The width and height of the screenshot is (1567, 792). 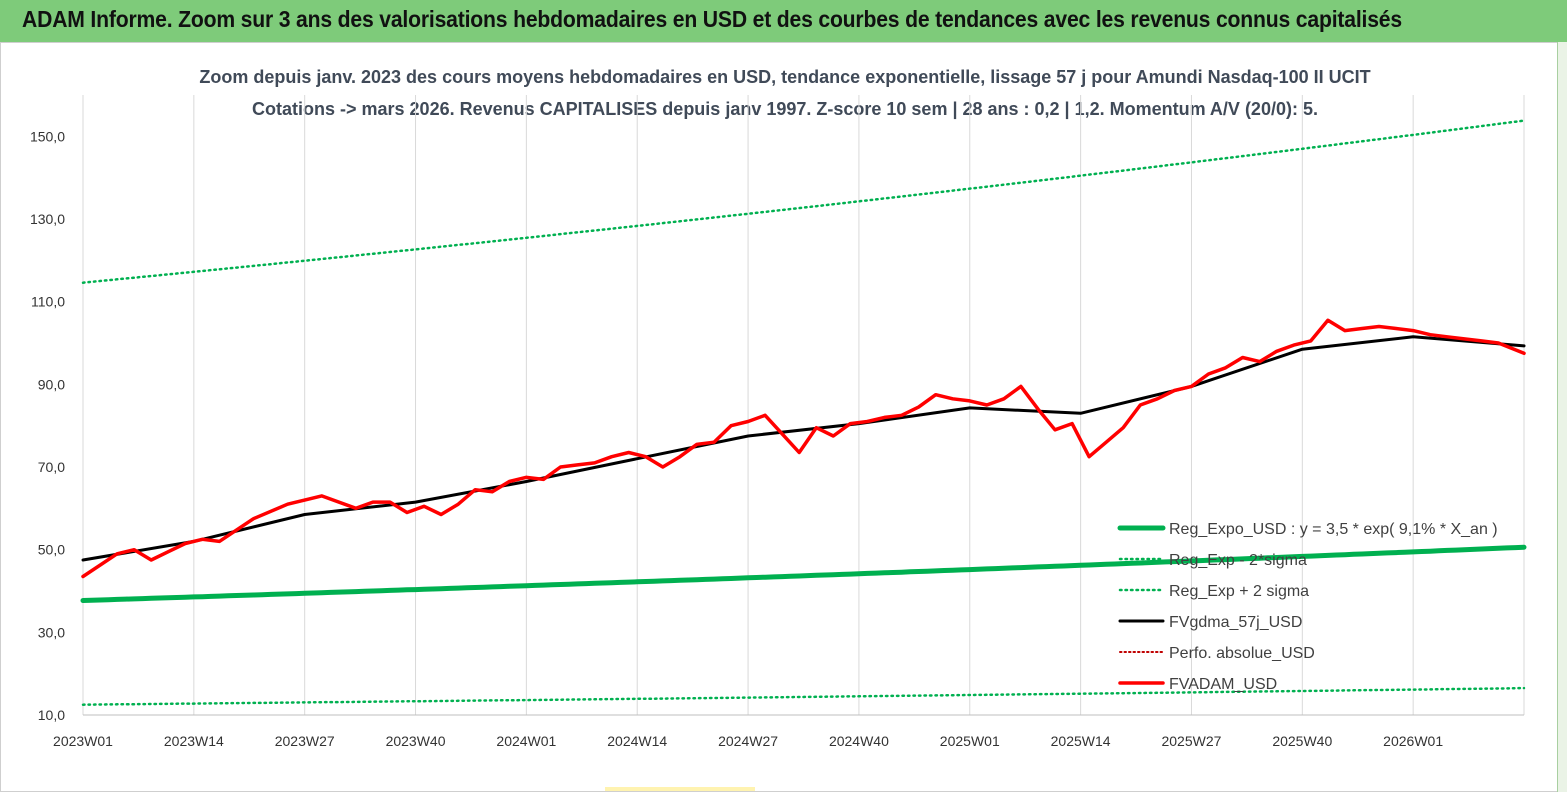 What do you see at coordinates (1238, 560) in the screenshot?
I see `legend-reg-exp-minus-2sigma-label: Reg_Exp - 2*sigma` at bounding box center [1238, 560].